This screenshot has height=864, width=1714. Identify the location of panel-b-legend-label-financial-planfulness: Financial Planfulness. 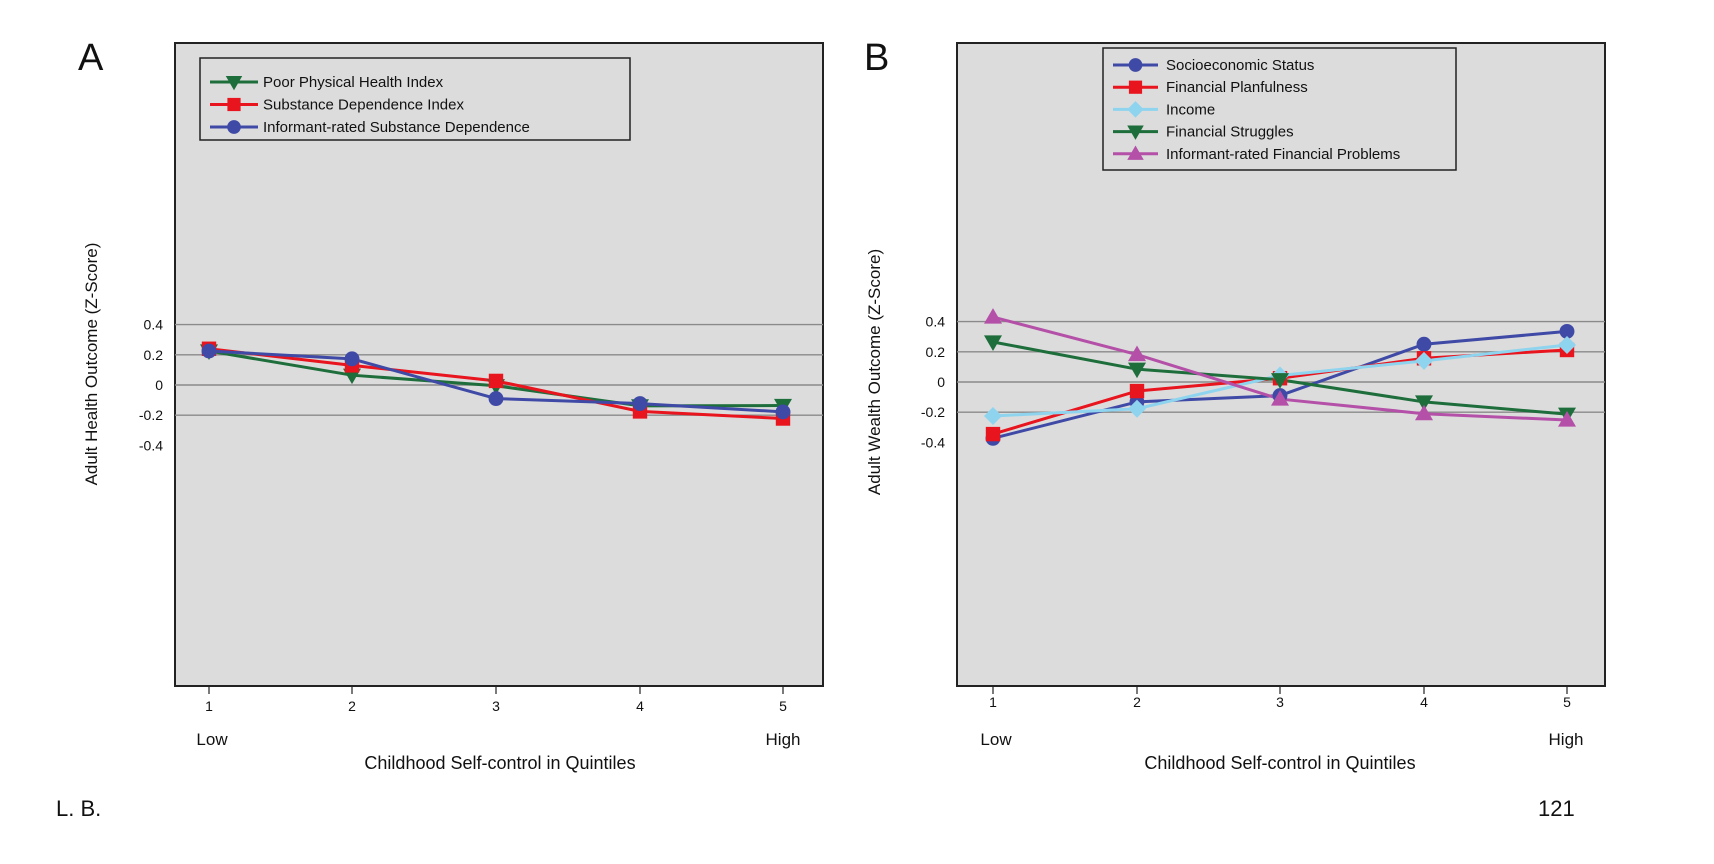
(1237, 87).